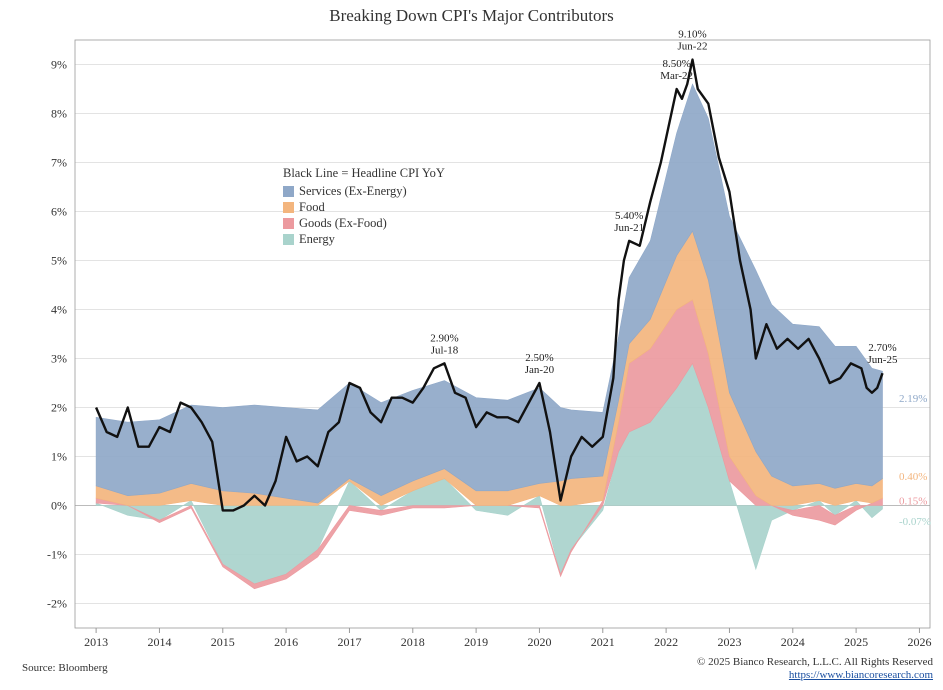 The width and height of the screenshot is (943, 690). What do you see at coordinates (539, 358) in the screenshot?
I see `annotation-value: 2.50%` at bounding box center [539, 358].